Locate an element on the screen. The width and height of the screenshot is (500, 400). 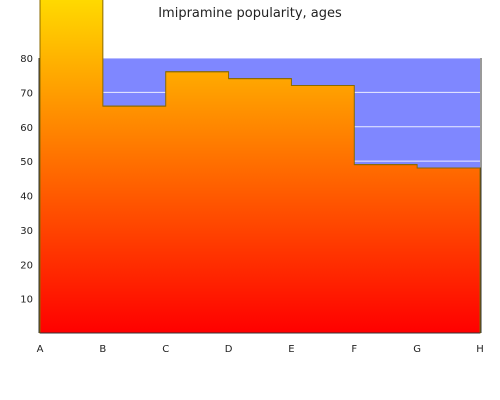
chart-title: Imipramine popularity, ages is located at coordinates (250, 13).